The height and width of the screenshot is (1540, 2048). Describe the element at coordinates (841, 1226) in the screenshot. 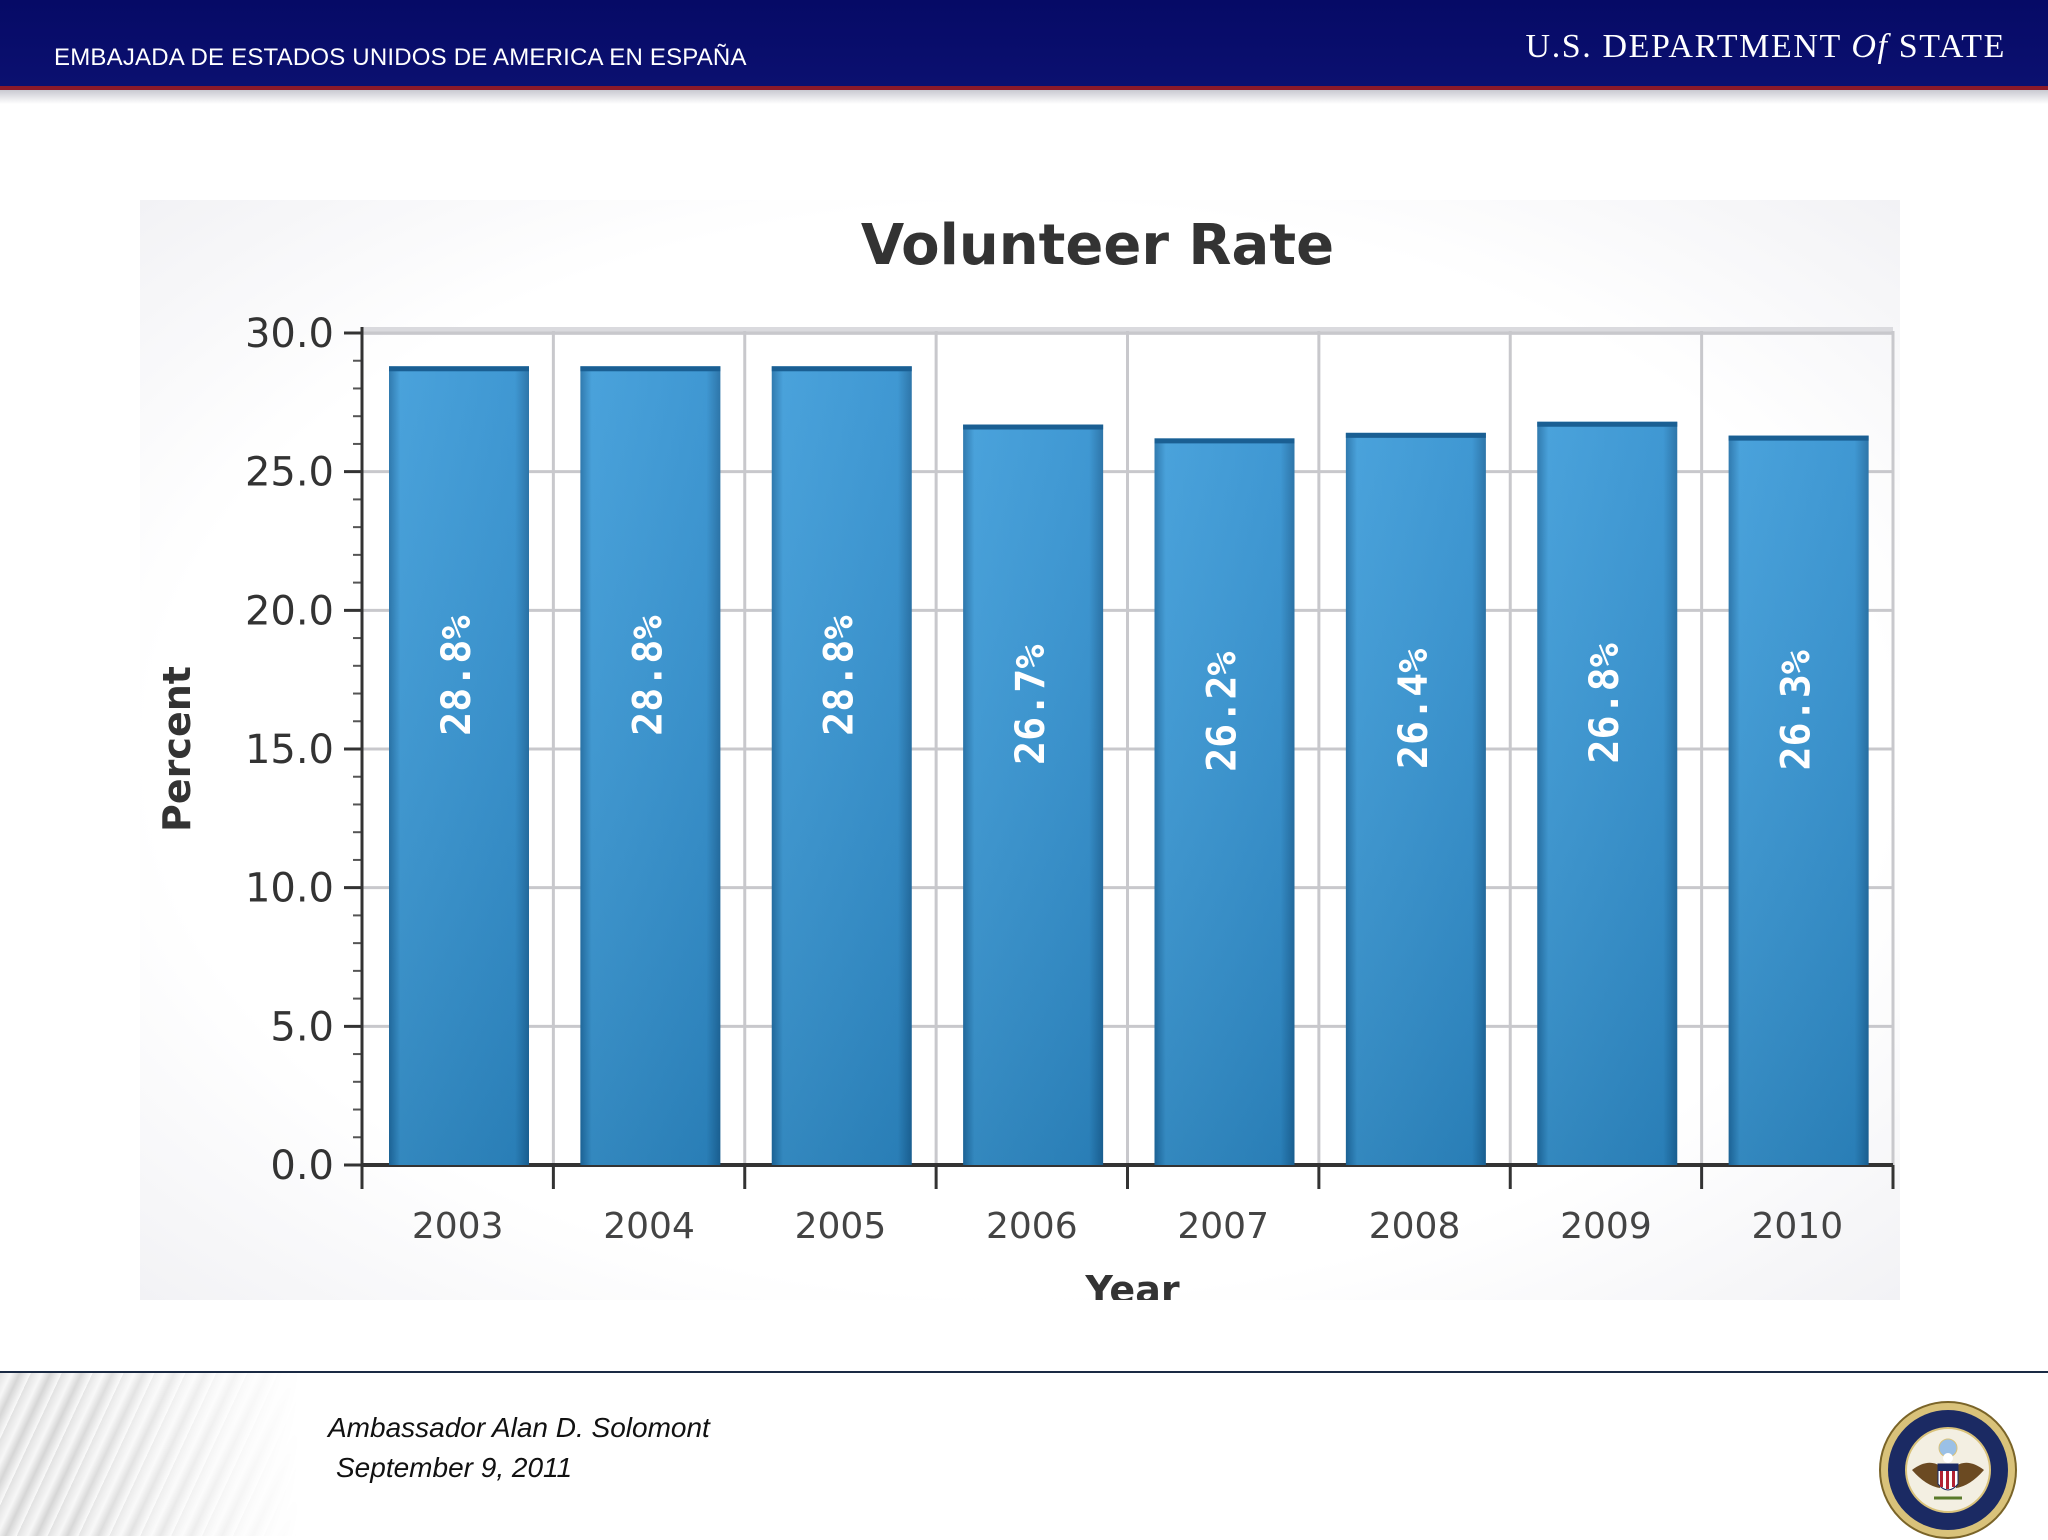

I see `x-tick-label: 2005` at that location.